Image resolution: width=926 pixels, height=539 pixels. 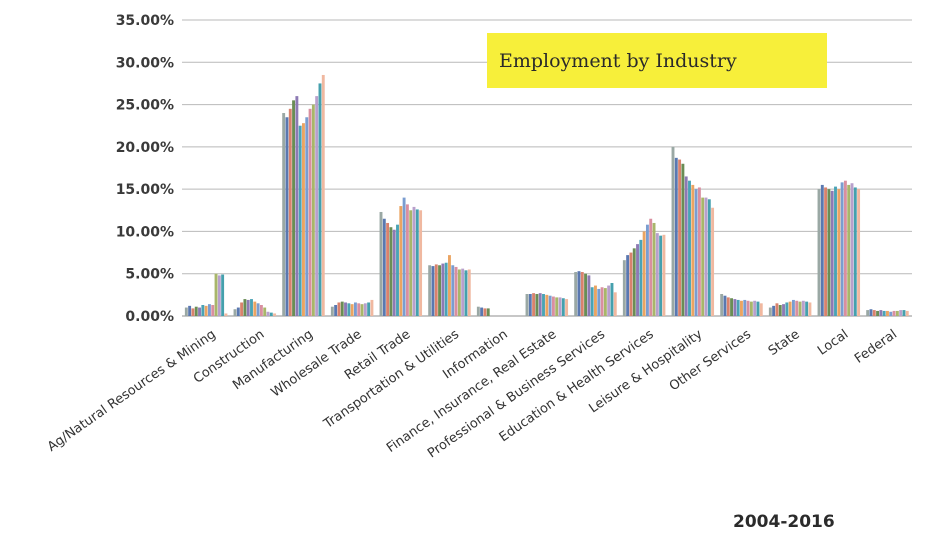 I want to click on x-tick-label: Wholesale Trade, so click(x=317, y=364).